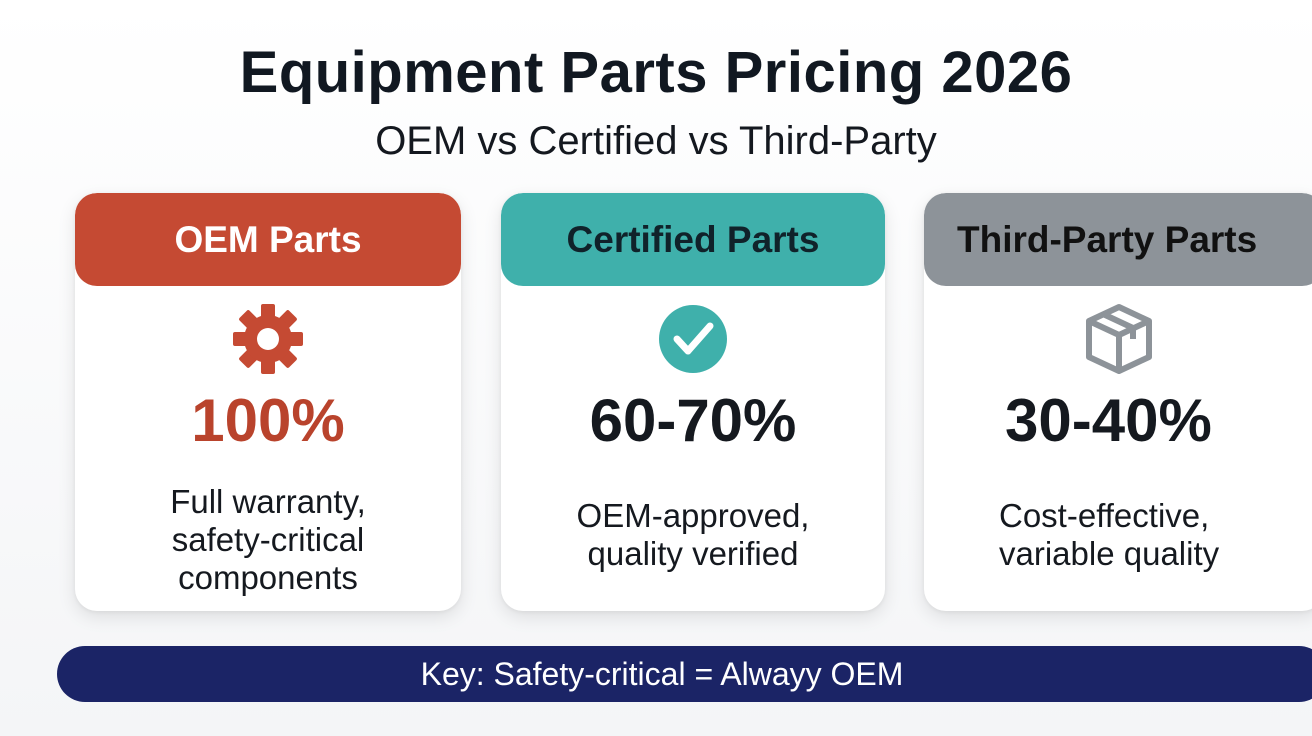 This screenshot has height=736, width=1312. I want to click on page-title: Equipment Parts Pricing 2026, so click(656, 72).